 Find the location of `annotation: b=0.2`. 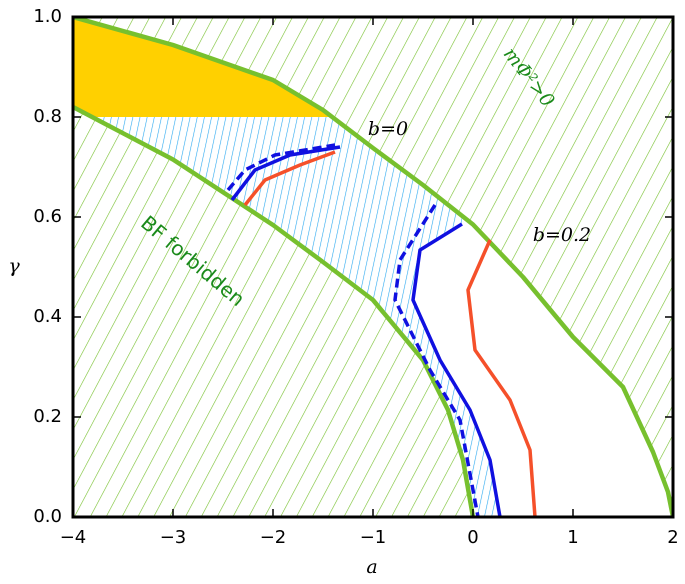

annotation: b=0.2 is located at coordinates (562, 235).